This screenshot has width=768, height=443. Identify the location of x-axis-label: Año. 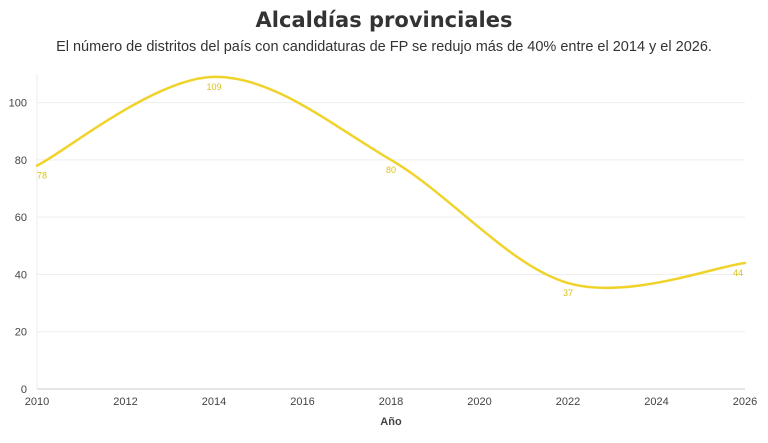
(391, 422).